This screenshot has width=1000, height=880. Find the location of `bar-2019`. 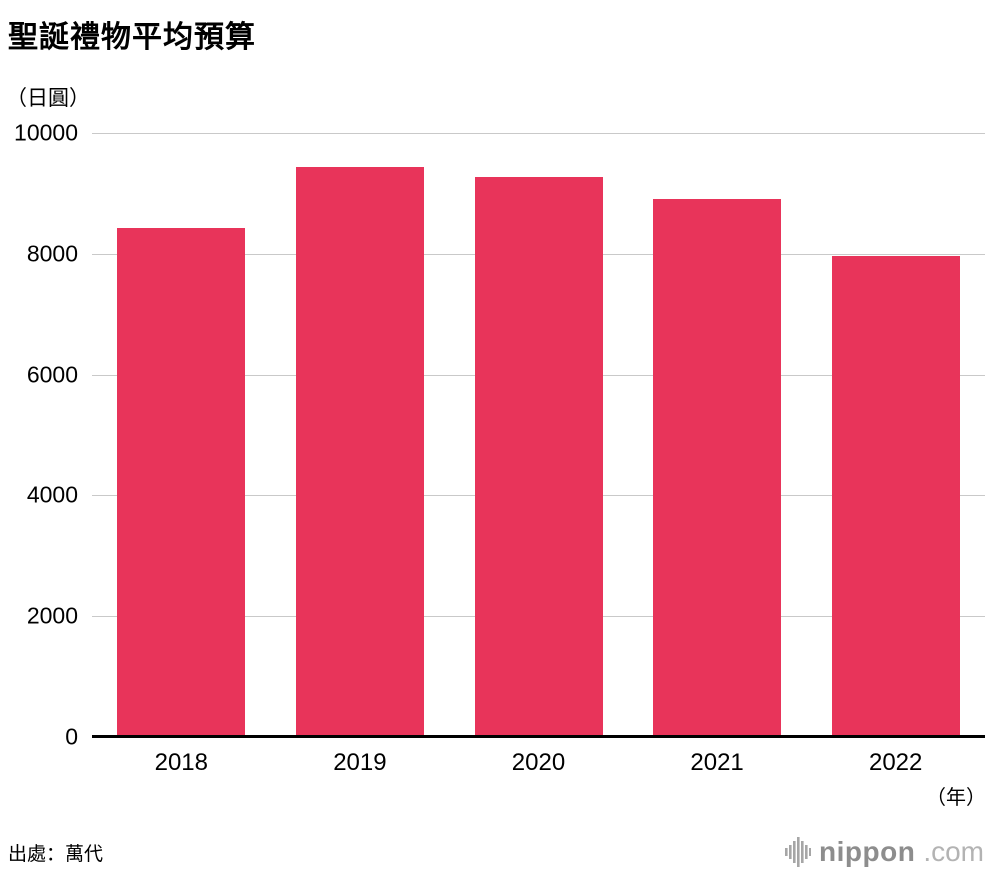

bar-2019 is located at coordinates (359, 452).